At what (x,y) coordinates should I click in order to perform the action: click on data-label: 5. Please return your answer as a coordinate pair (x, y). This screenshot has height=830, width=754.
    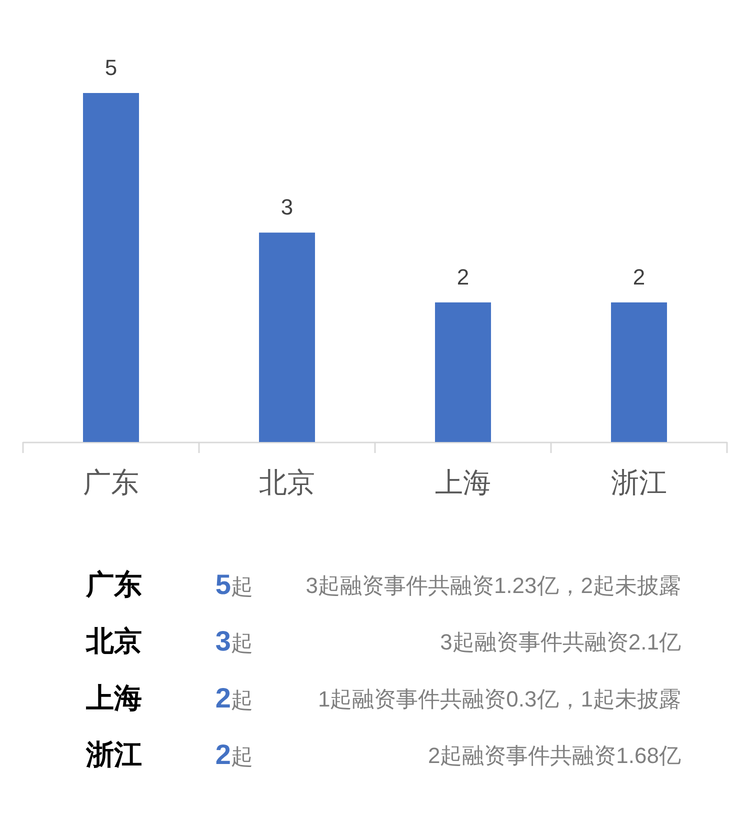
    Looking at the image, I should click on (111, 67).